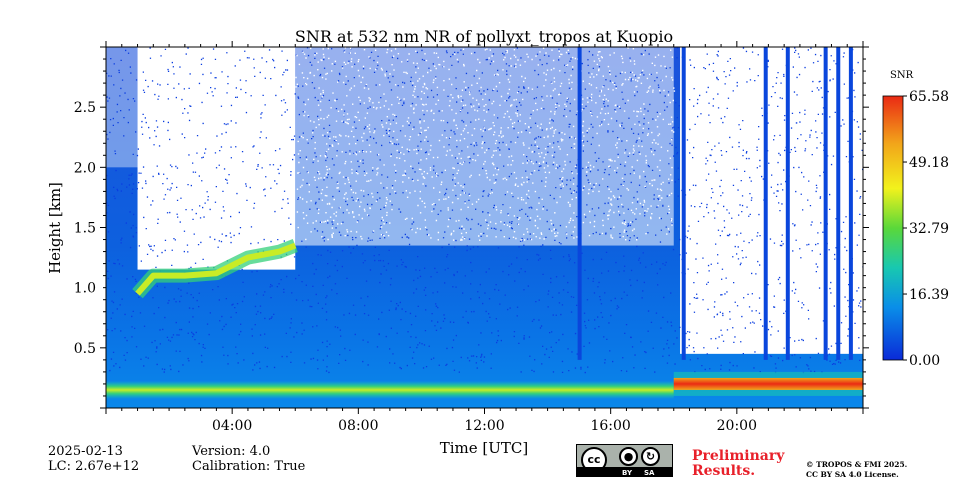 The image size is (960, 480). Describe the element at coordinates (94, 466) in the screenshot. I see `footer-lc: LC: 2.67e+12` at that location.